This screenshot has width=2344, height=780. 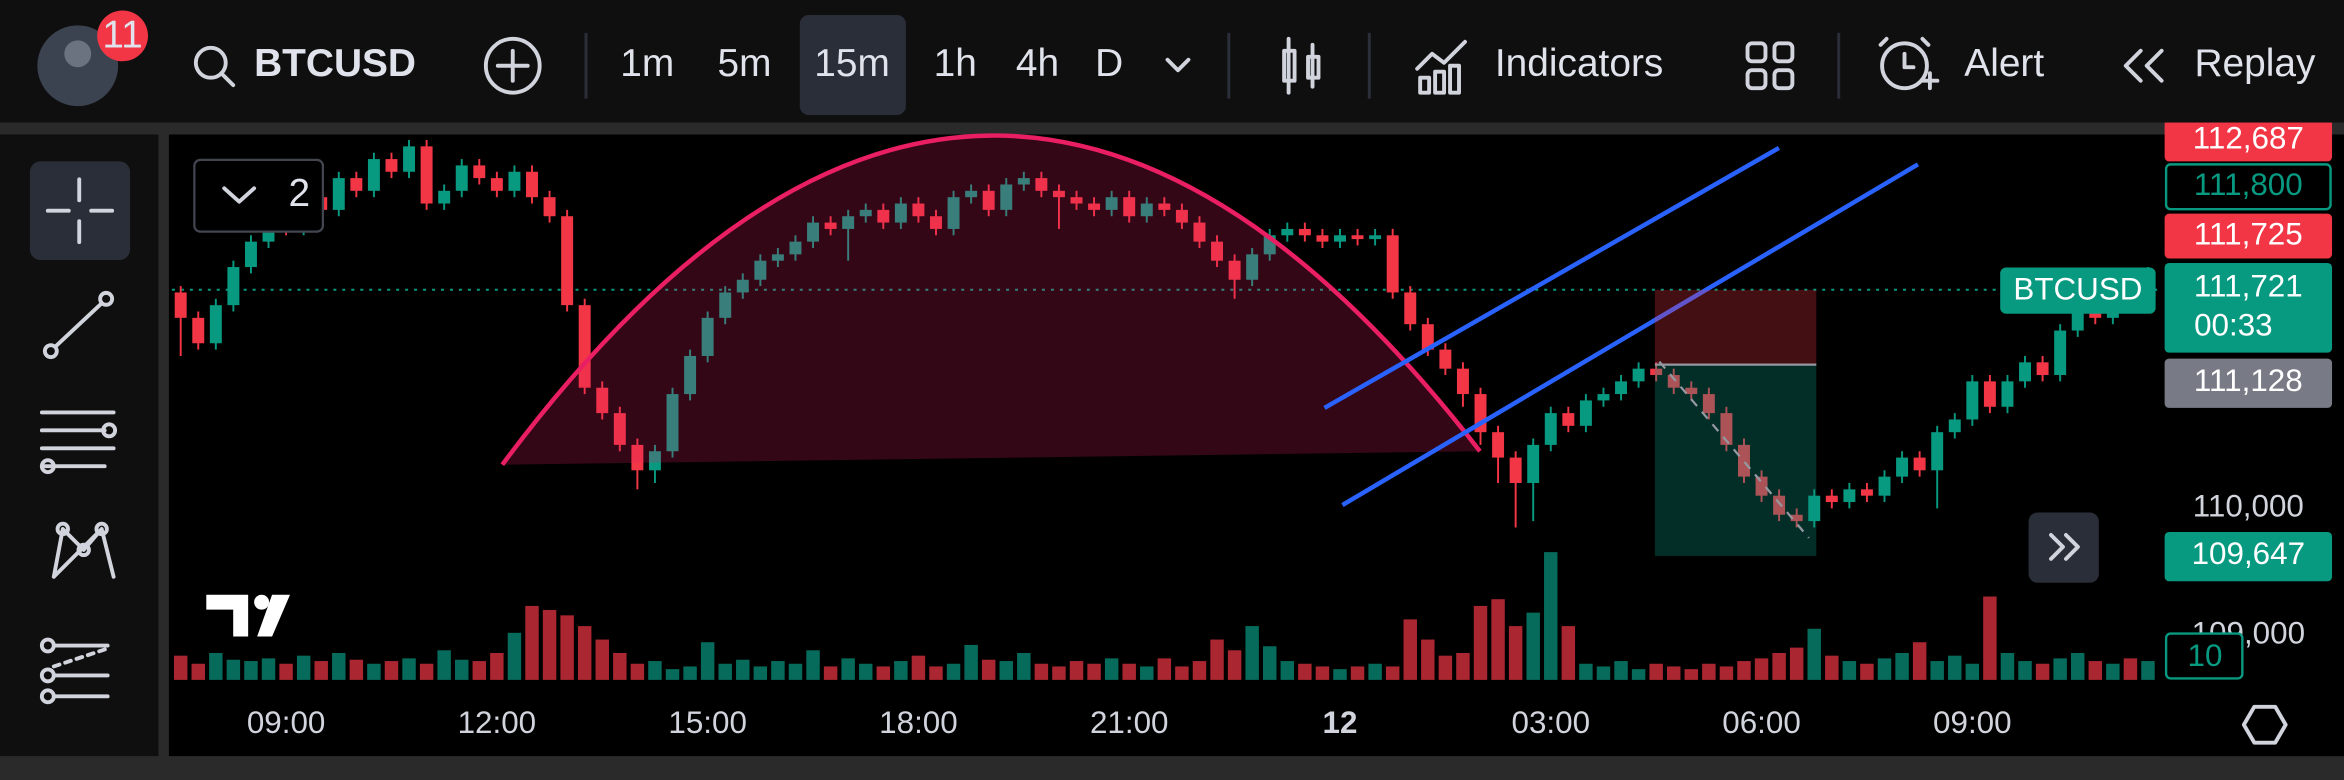 I want to click on interval: 4h, so click(x=1037, y=63).